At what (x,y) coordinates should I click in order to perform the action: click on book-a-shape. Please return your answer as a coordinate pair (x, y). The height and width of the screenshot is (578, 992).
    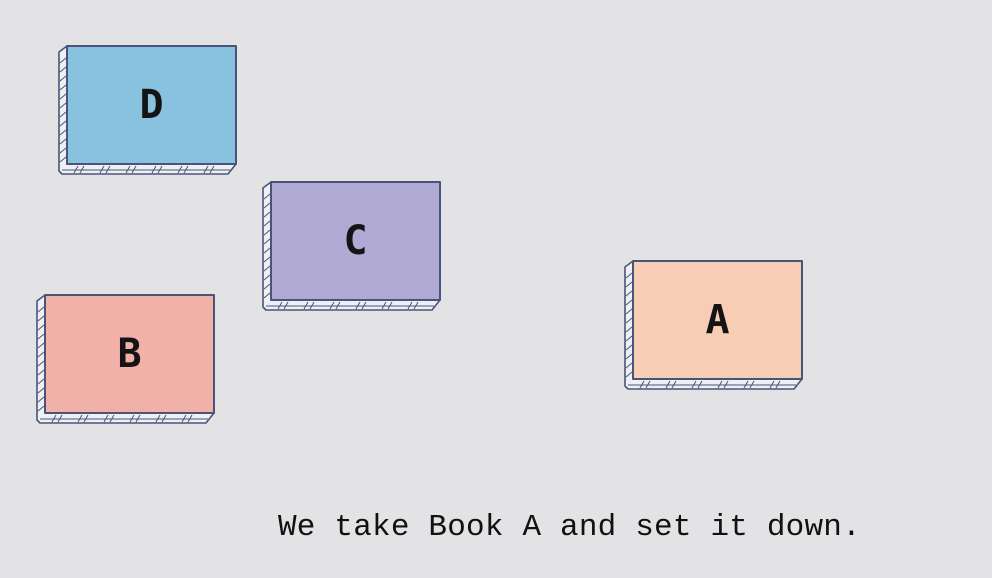
    Looking at the image, I should click on (713, 325).